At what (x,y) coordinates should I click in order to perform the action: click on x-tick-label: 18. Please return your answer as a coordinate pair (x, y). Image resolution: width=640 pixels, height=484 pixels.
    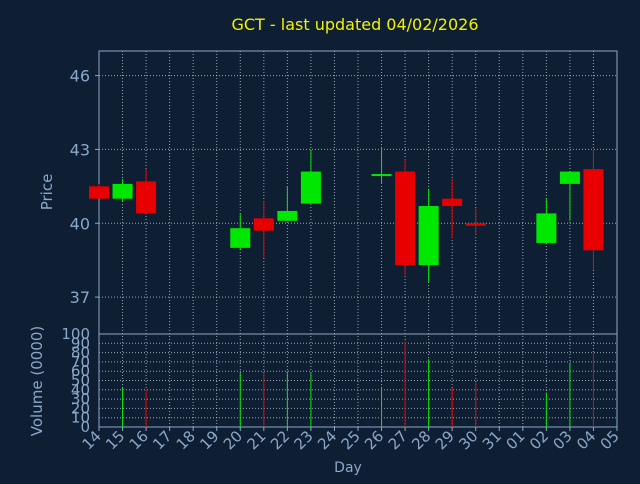
    Looking at the image, I should click on (186, 440).